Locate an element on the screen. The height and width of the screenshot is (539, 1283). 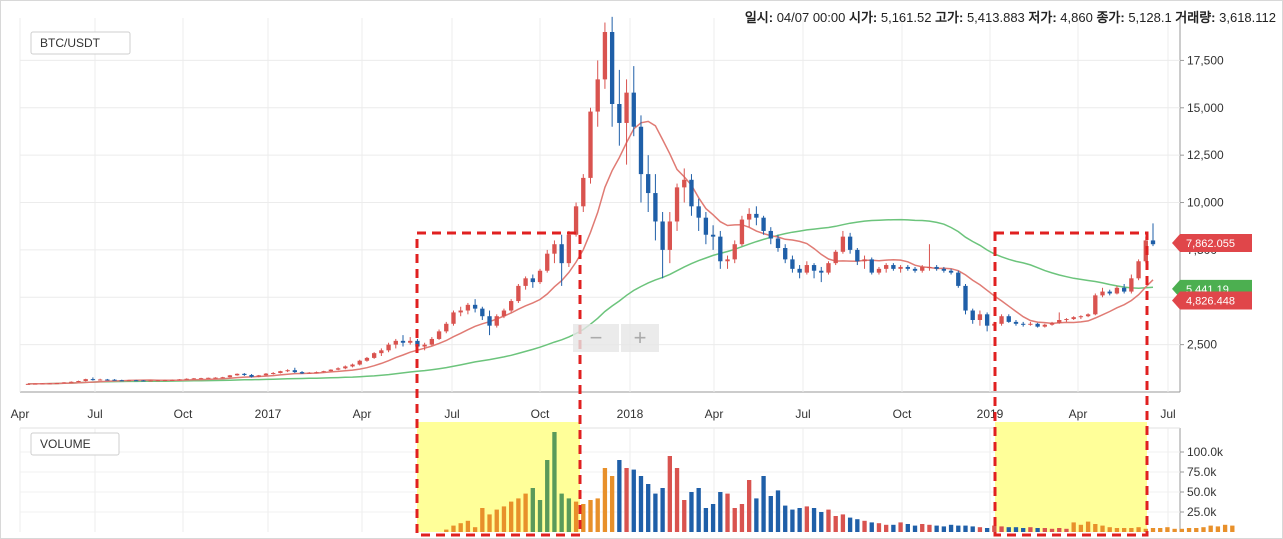
ohlc-field-label: 고가: is located at coordinates (948, 17).